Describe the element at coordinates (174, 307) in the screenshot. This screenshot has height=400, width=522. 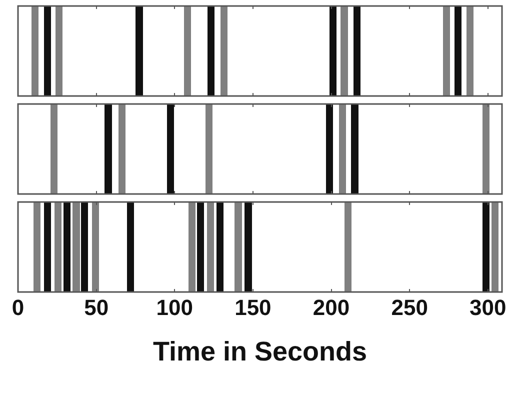
I see `x-tick-label: 100` at that location.